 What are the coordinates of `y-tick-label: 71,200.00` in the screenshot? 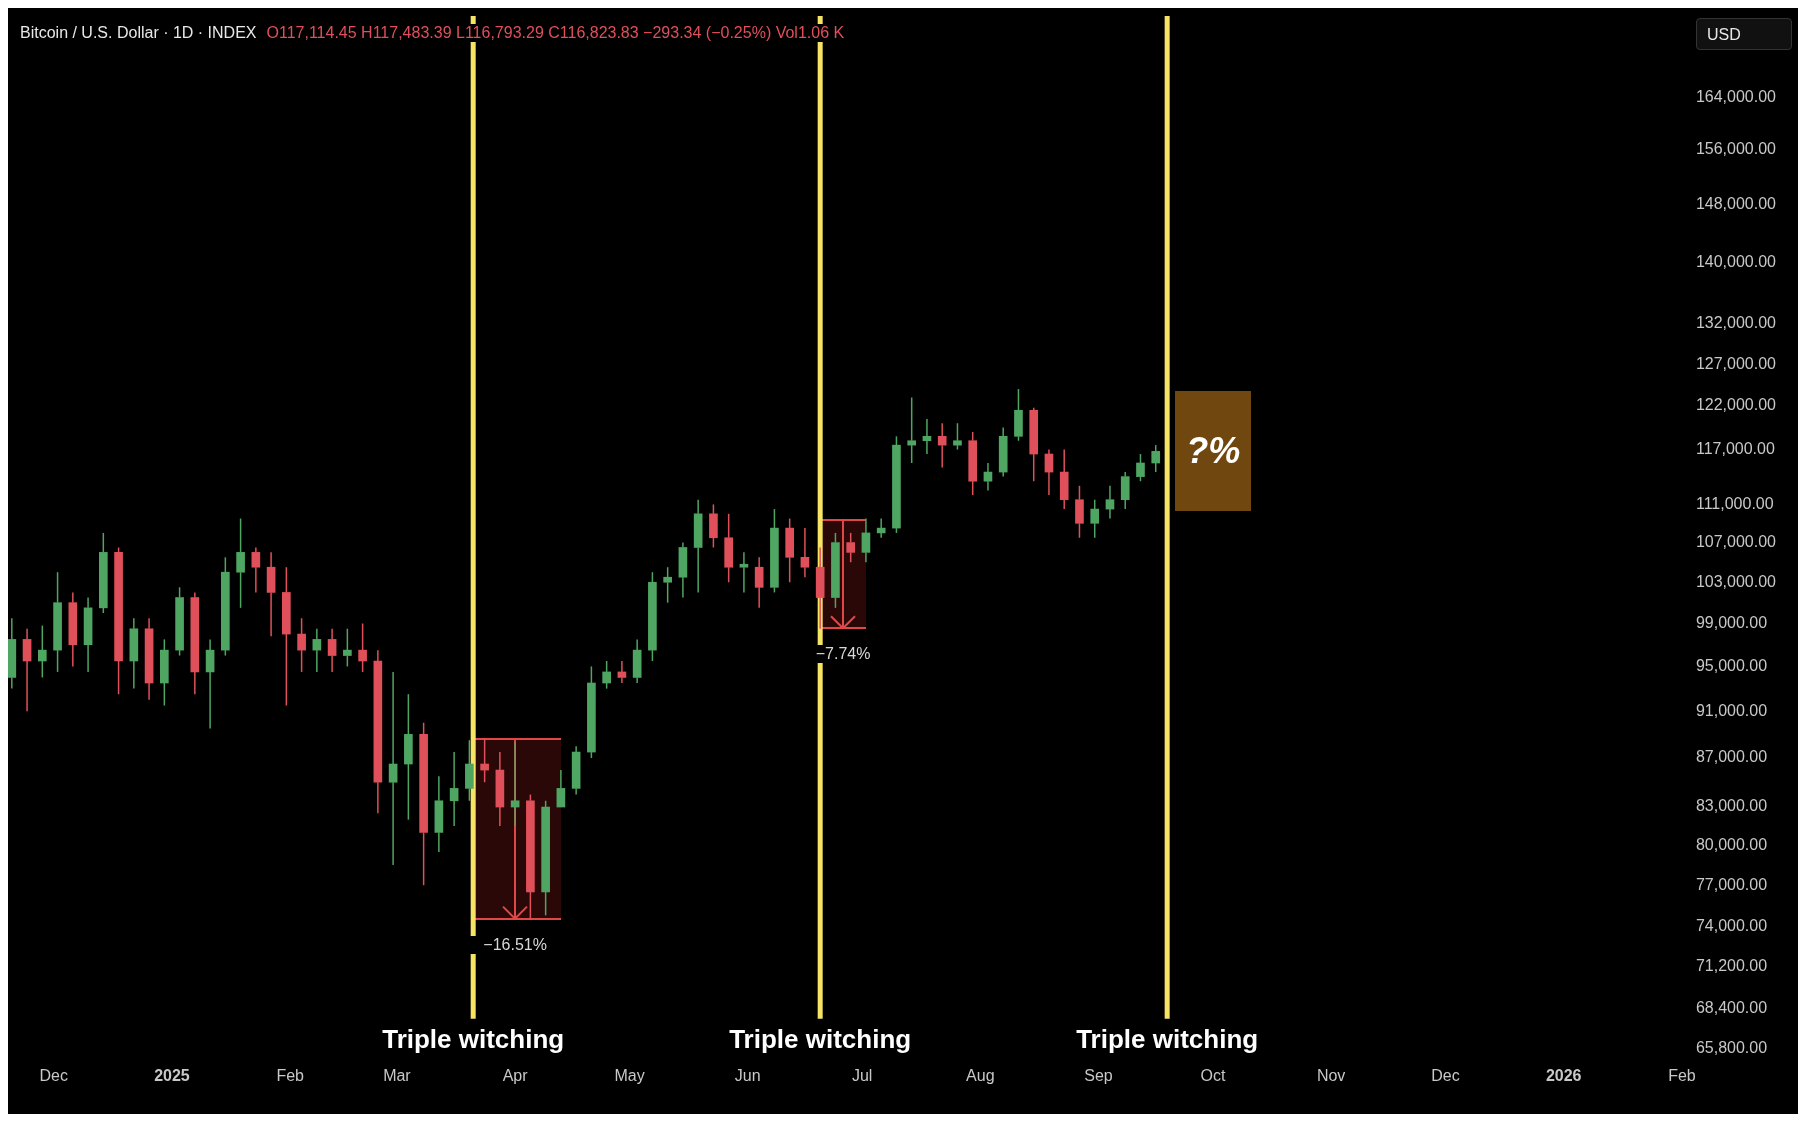 It's located at (1731, 966).